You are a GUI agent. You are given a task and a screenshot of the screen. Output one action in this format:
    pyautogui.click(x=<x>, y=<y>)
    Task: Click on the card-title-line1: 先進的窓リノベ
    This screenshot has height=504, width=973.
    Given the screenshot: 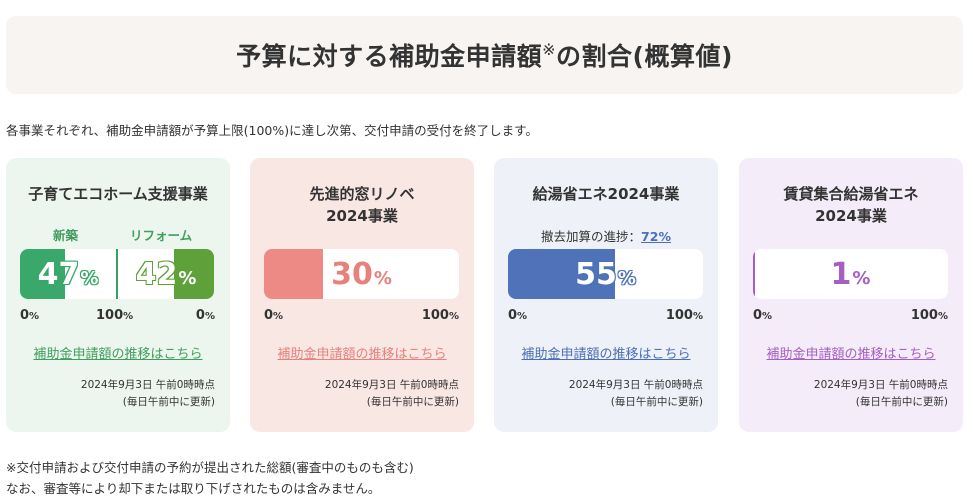 What is the action you would take?
    pyautogui.click(x=362, y=194)
    